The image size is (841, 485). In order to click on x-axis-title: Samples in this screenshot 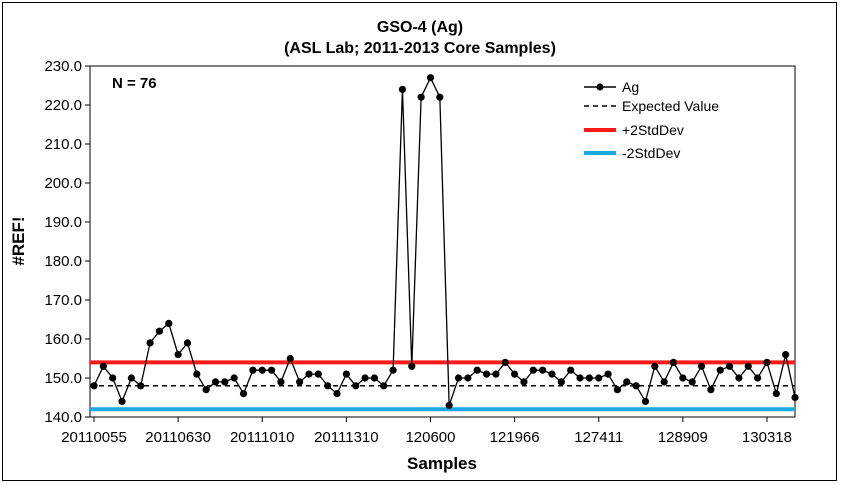, I will do `click(442, 463)`.